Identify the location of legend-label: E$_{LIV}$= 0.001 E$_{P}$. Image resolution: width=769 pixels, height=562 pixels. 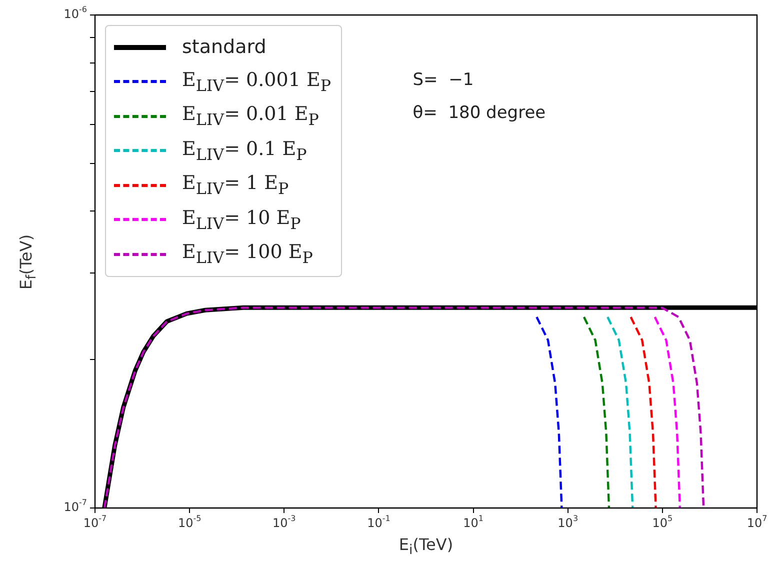
(256, 81).